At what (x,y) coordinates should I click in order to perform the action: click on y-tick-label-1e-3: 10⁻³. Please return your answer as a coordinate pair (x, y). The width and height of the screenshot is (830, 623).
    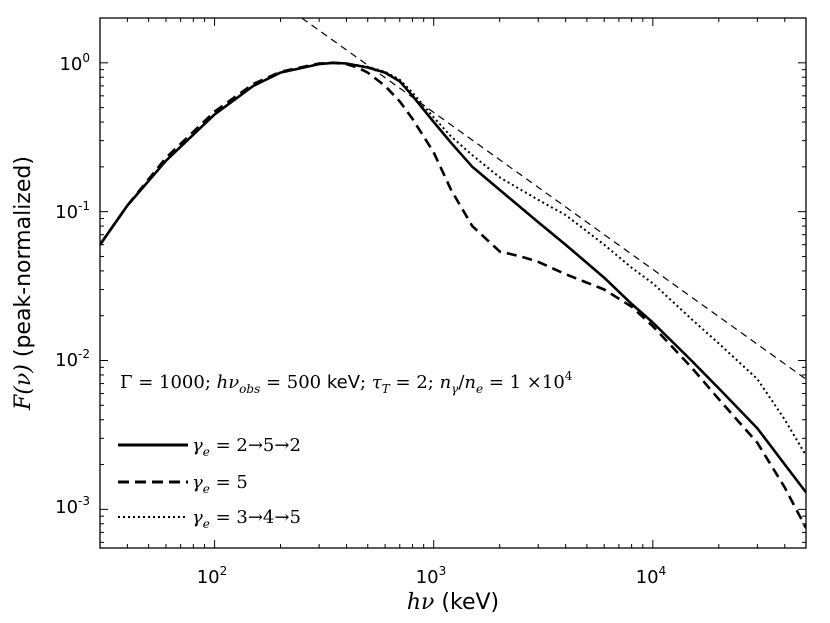
    Looking at the image, I should click on (72, 506).